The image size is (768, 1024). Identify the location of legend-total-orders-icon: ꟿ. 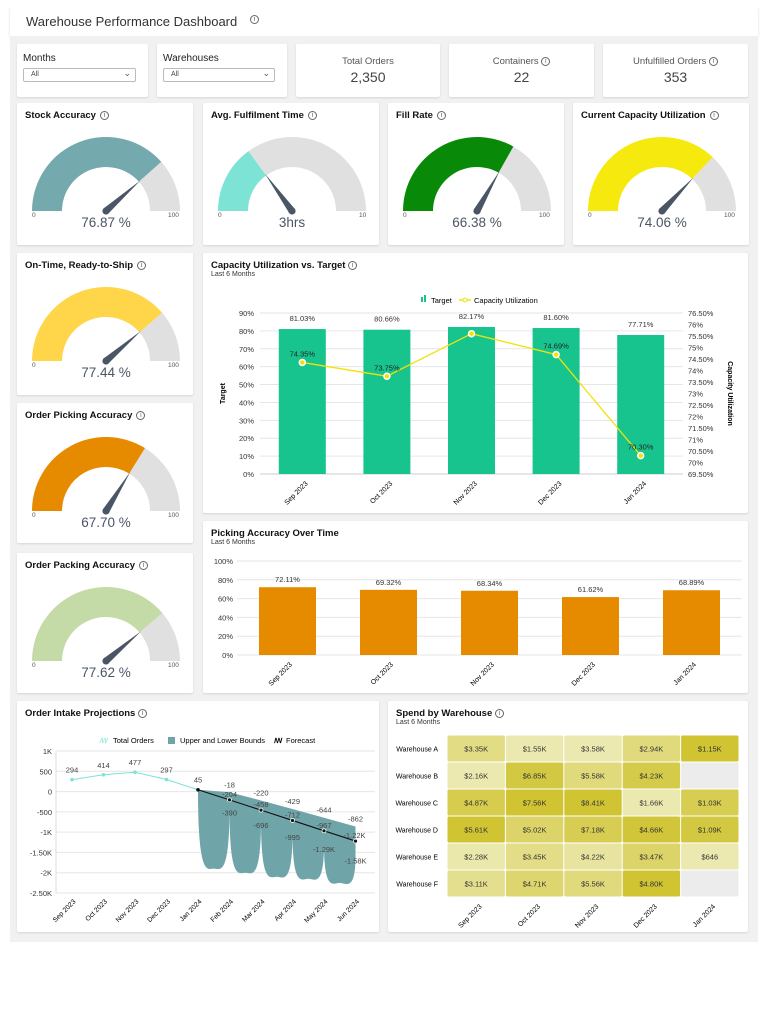
(104, 741).